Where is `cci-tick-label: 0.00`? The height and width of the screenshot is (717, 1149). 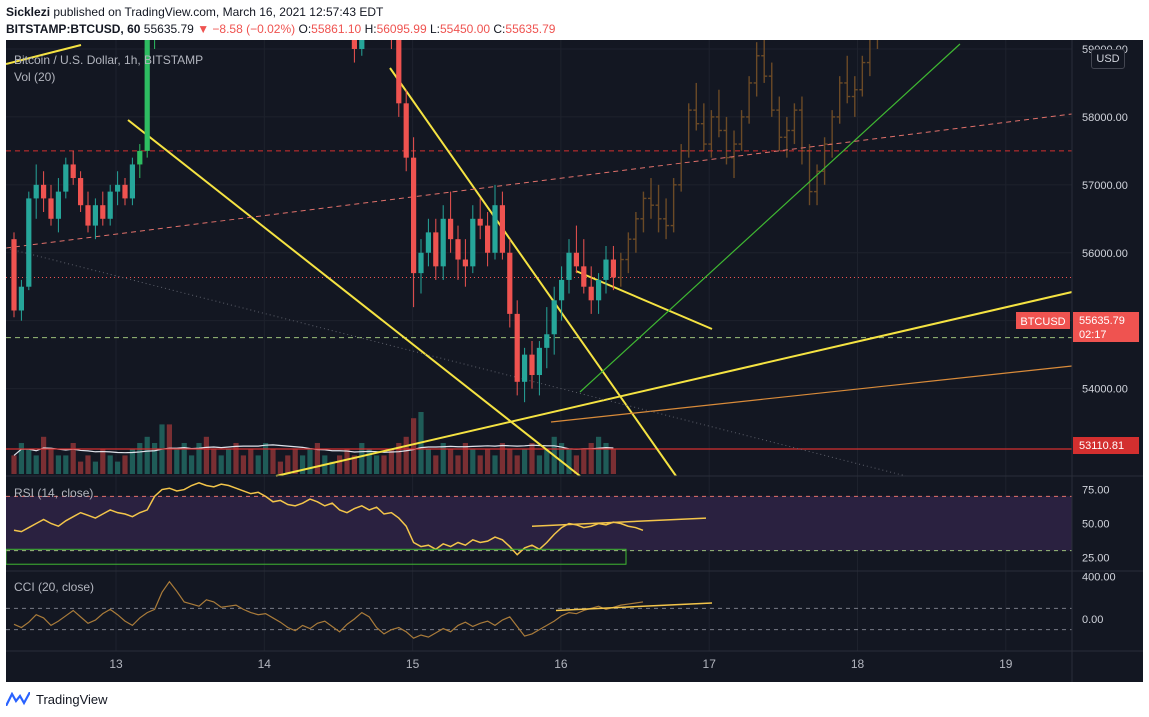
cci-tick-label: 0.00 is located at coordinates (1092, 620).